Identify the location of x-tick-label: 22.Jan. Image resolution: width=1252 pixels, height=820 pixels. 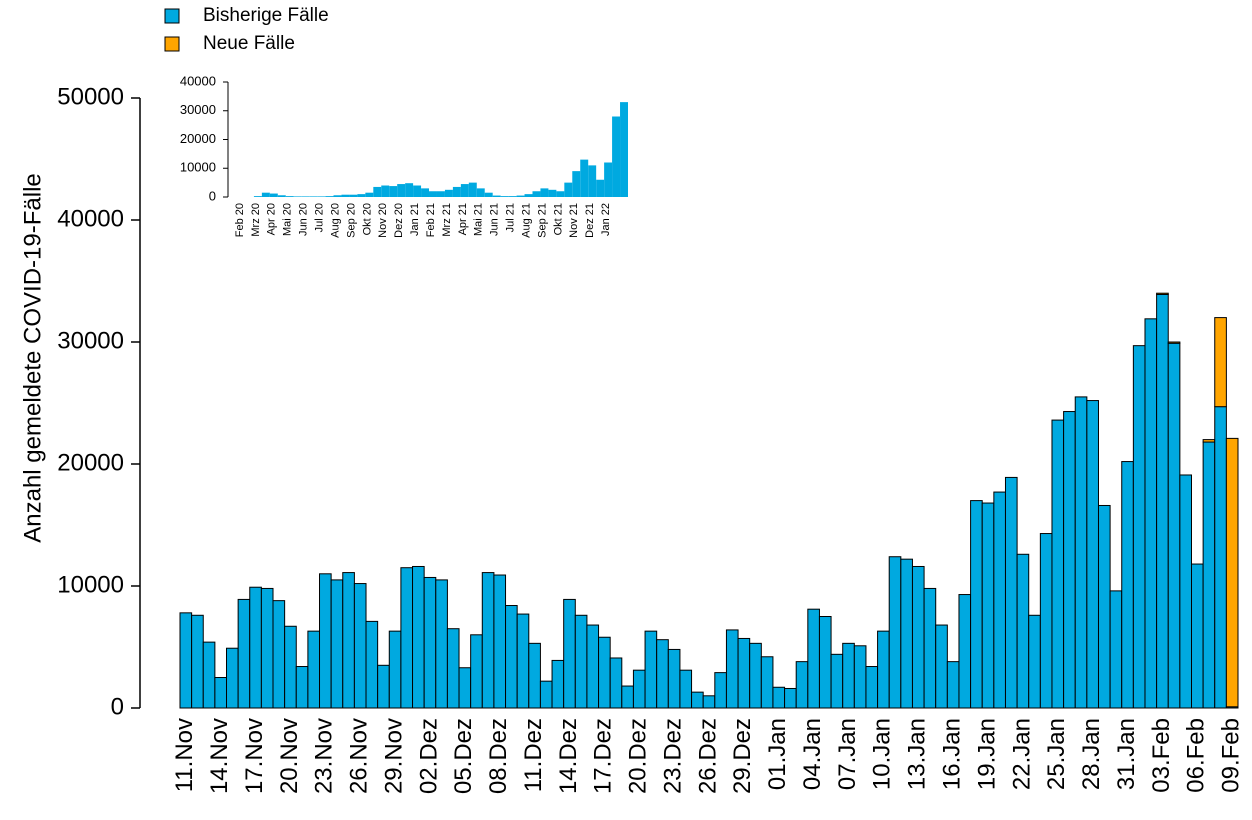
(1021, 754).